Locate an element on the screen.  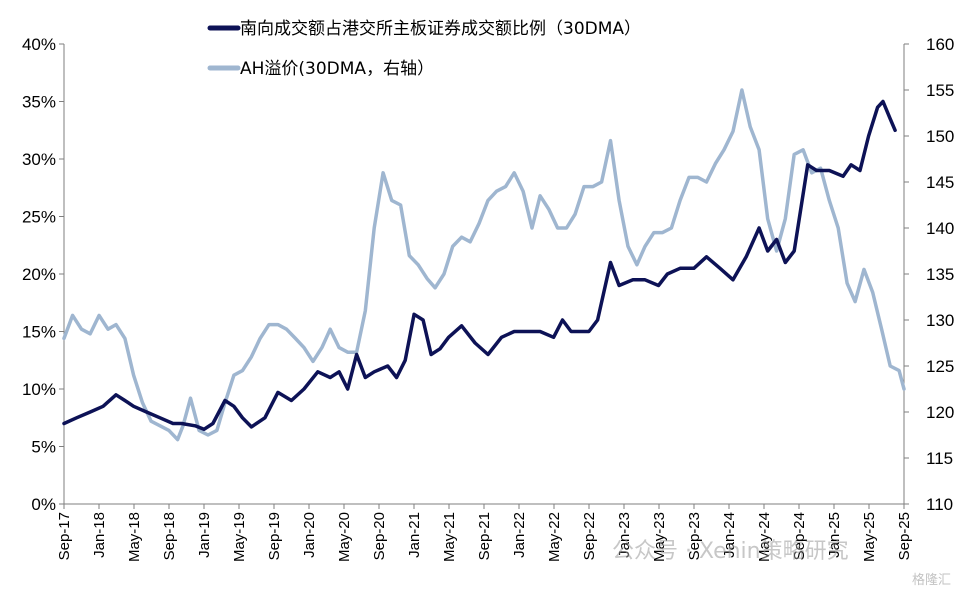
y-right-tick-label: 135 is located at coordinates (940, 274).